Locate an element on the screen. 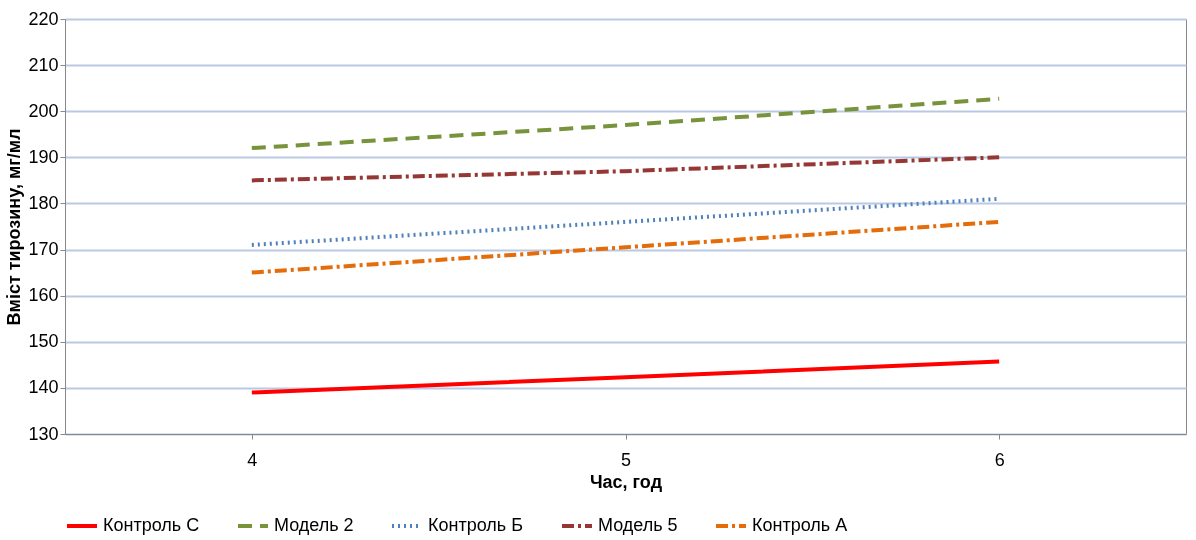 Image resolution: width=1196 pixels, height=540 pixels. legend-label: Модель 2 is located at coordinates (314, 525).